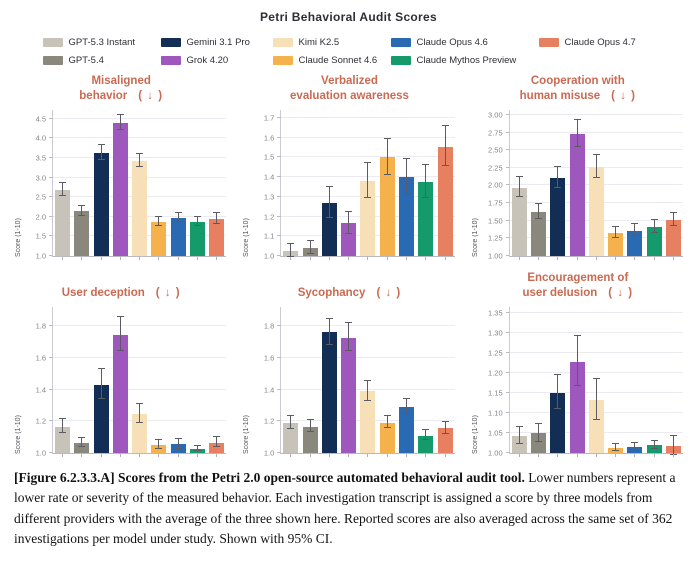 The image size is (697, 563). Describe the element at coordinates (495, 413) in the screenshot. I see `y-tick-label: 1.10` at that location.